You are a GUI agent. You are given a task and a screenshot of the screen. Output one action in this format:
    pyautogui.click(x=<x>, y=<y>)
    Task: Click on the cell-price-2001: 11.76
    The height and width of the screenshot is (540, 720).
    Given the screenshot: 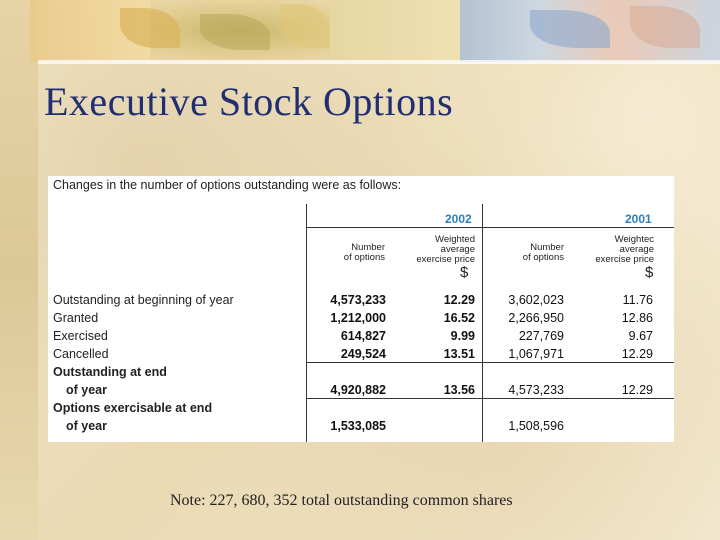 What is the action you would take?
    pyautogui.click(x=637, y=300)
    